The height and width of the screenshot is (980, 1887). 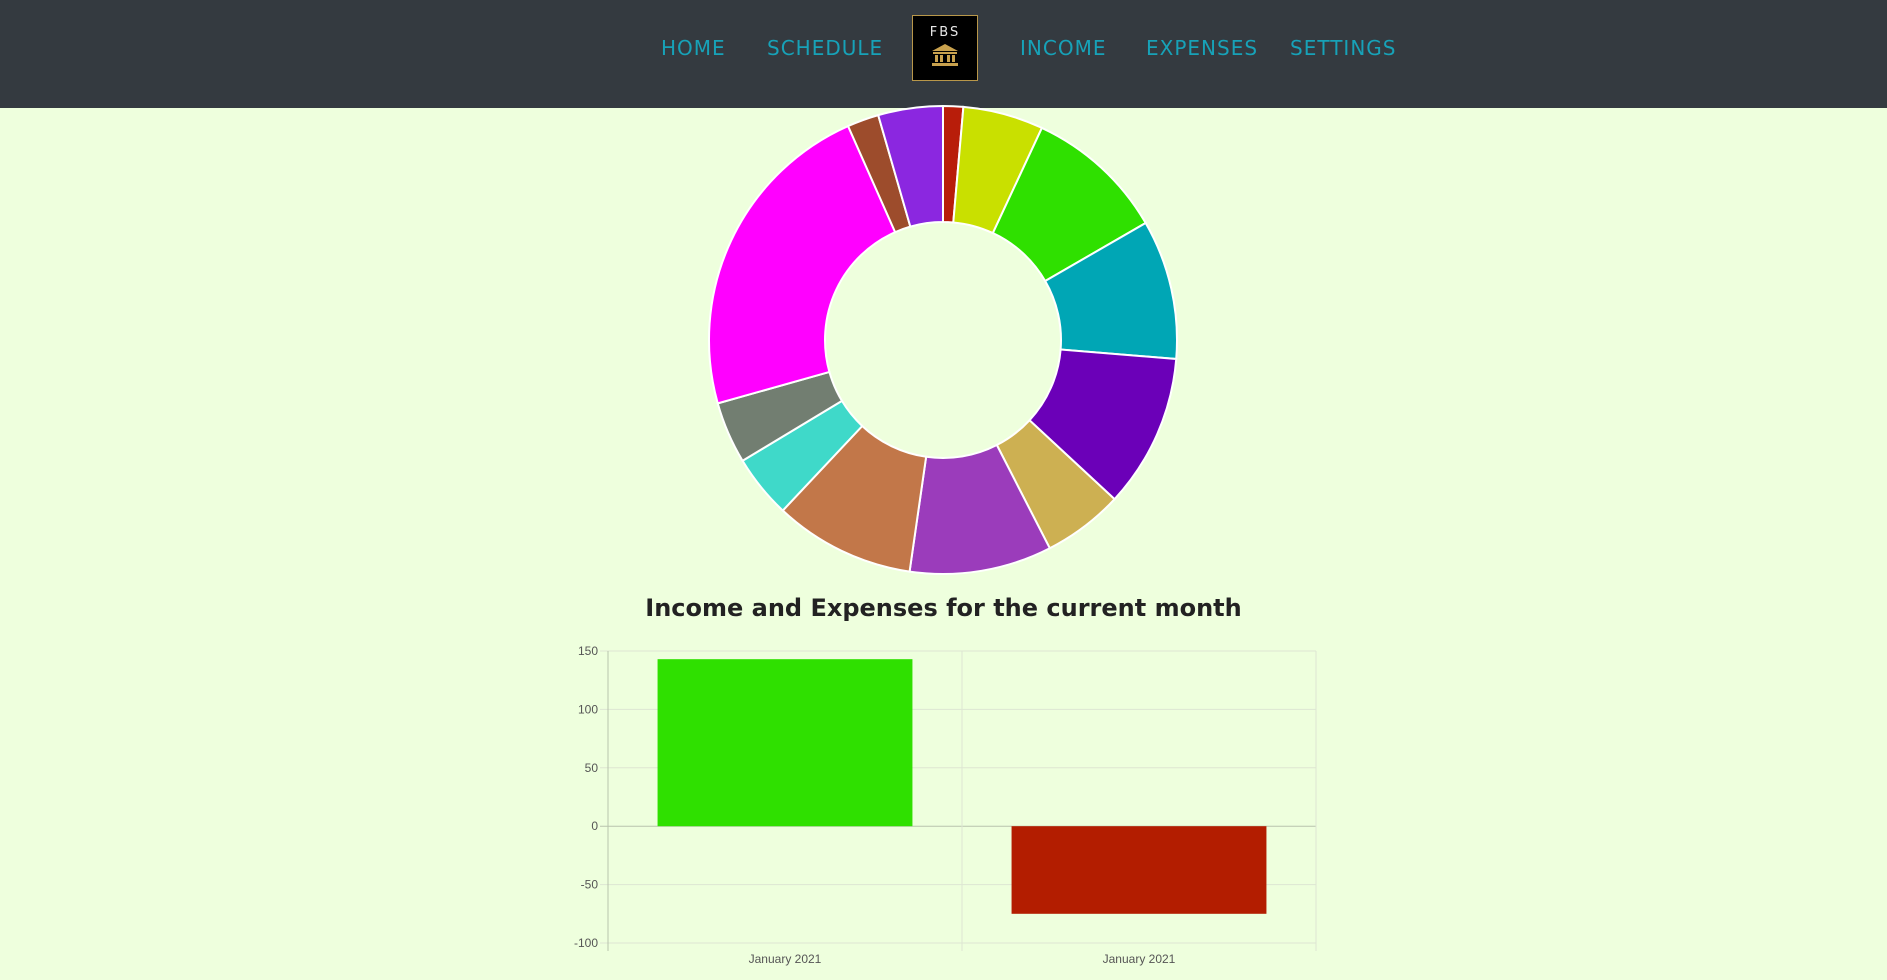 I want to click on nav-link-schedule: SCHEDULE, so click(x=825, y=48).